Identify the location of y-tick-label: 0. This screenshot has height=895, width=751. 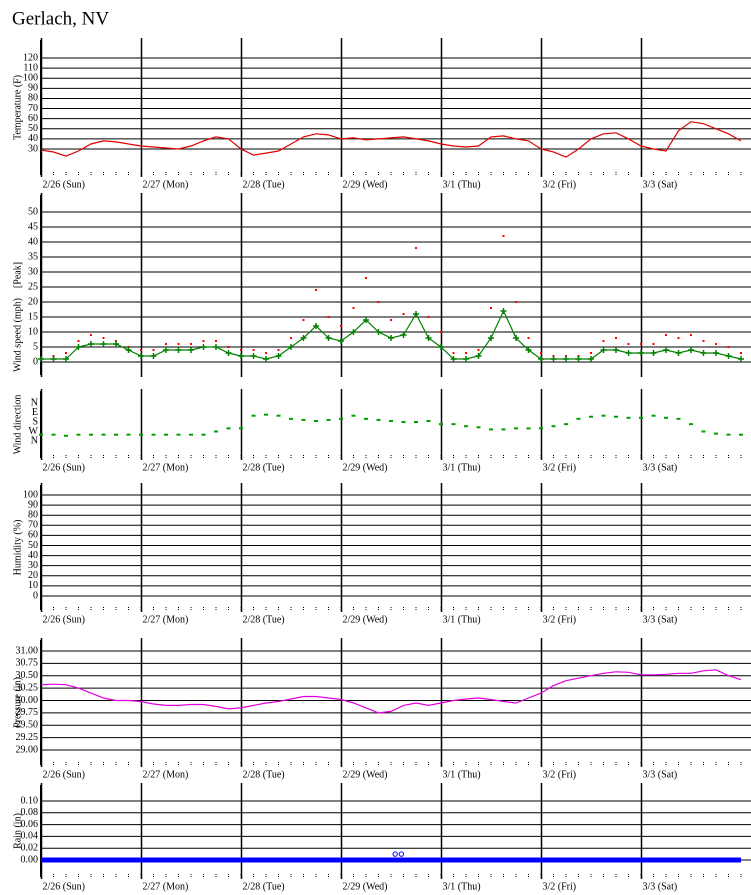
(35, 361).